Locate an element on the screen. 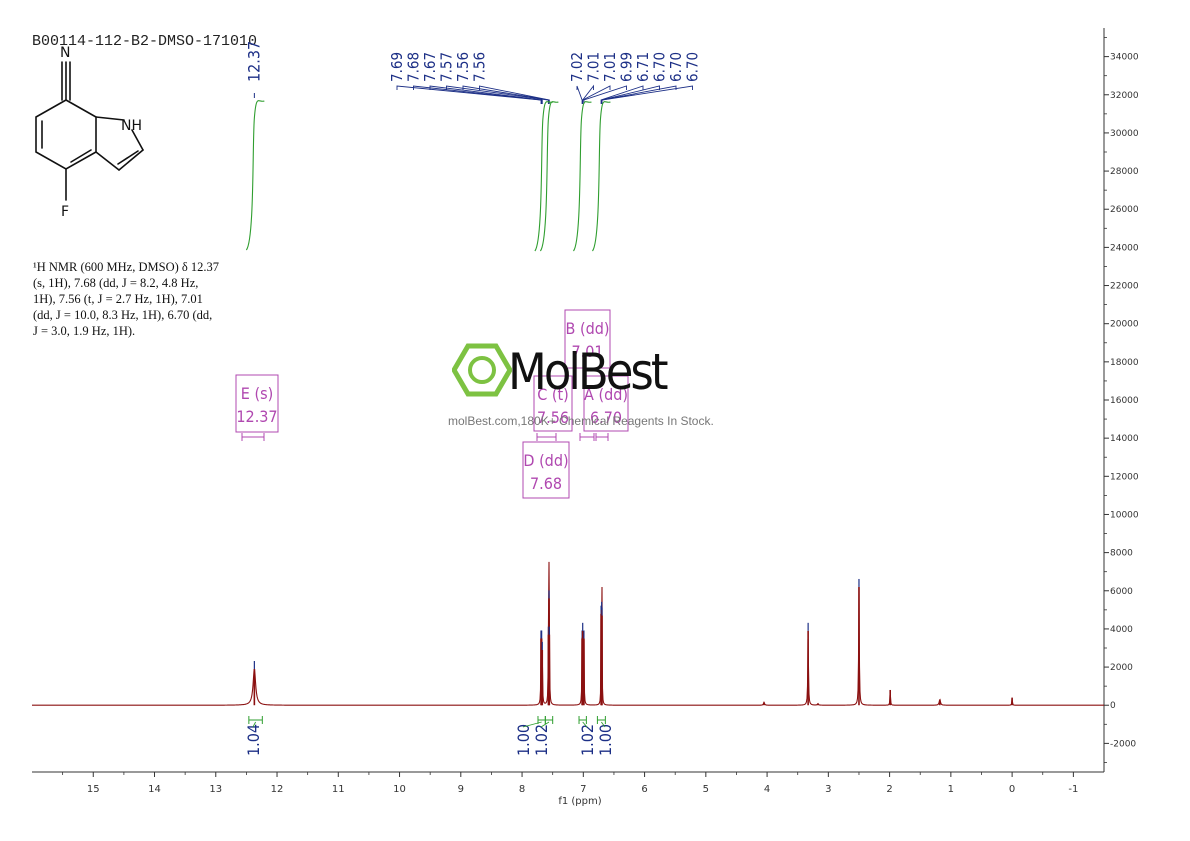  y-tick-label: 32000 is located at coordinates (1124, 96).